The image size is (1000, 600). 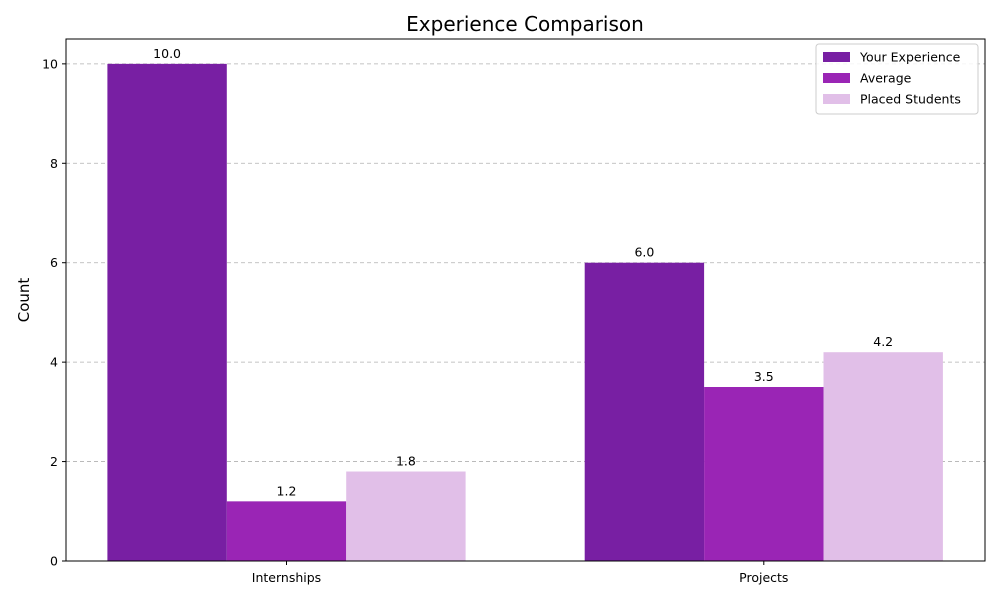 I want to click on y-tick-label: 2, so click(x=54, y=461).